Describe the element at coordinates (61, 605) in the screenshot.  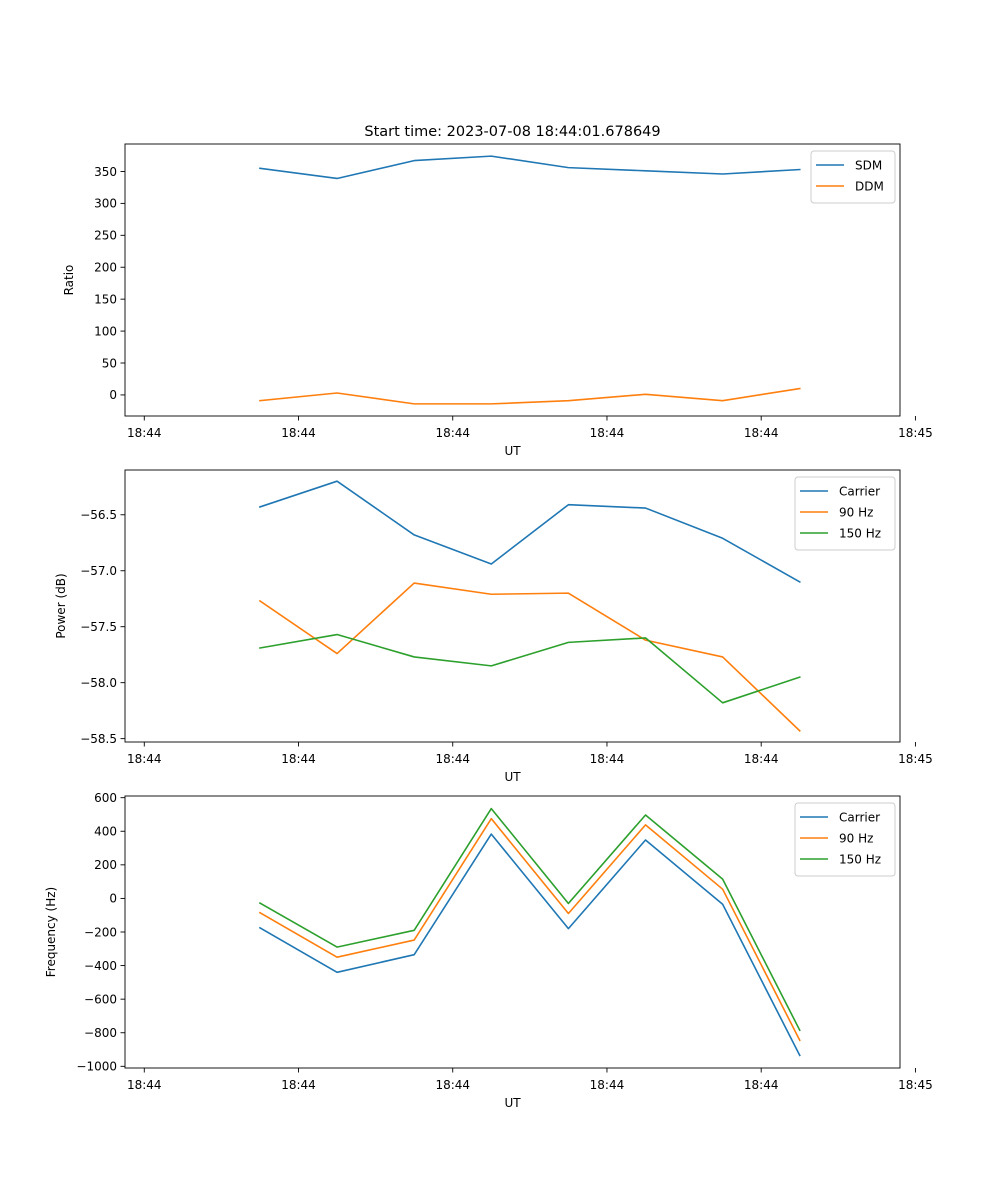
I see `y-axis-label: Power (dB)` at that location.